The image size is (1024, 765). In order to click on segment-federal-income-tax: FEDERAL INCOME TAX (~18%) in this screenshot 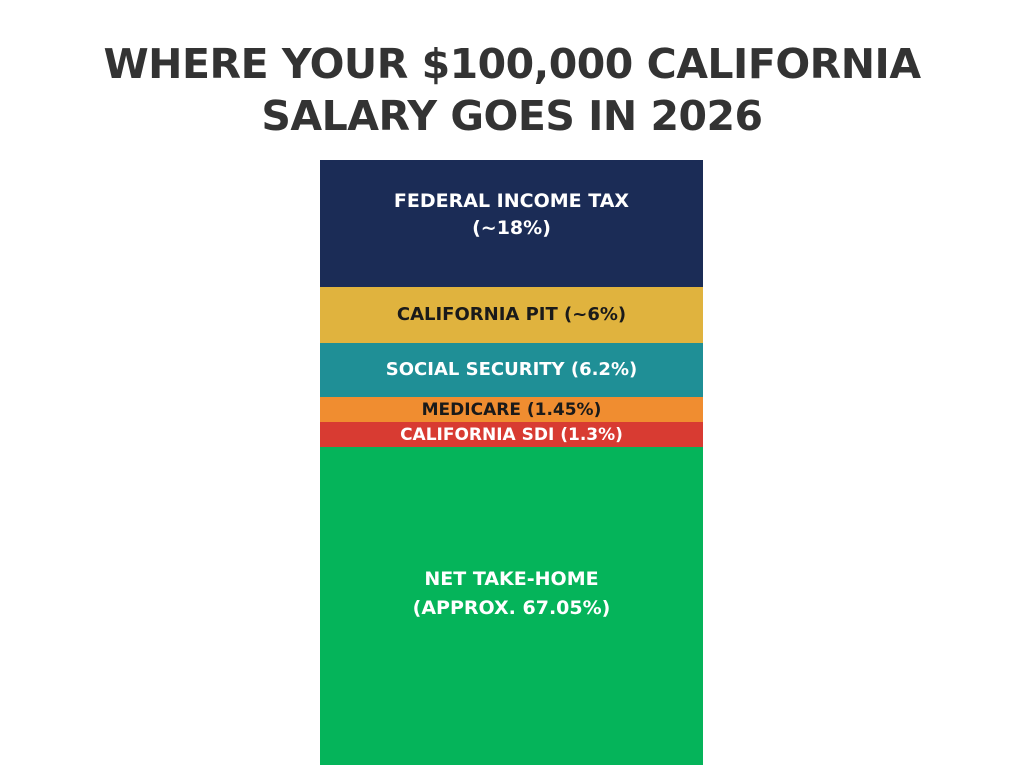, I will do `click(511, 223)`.